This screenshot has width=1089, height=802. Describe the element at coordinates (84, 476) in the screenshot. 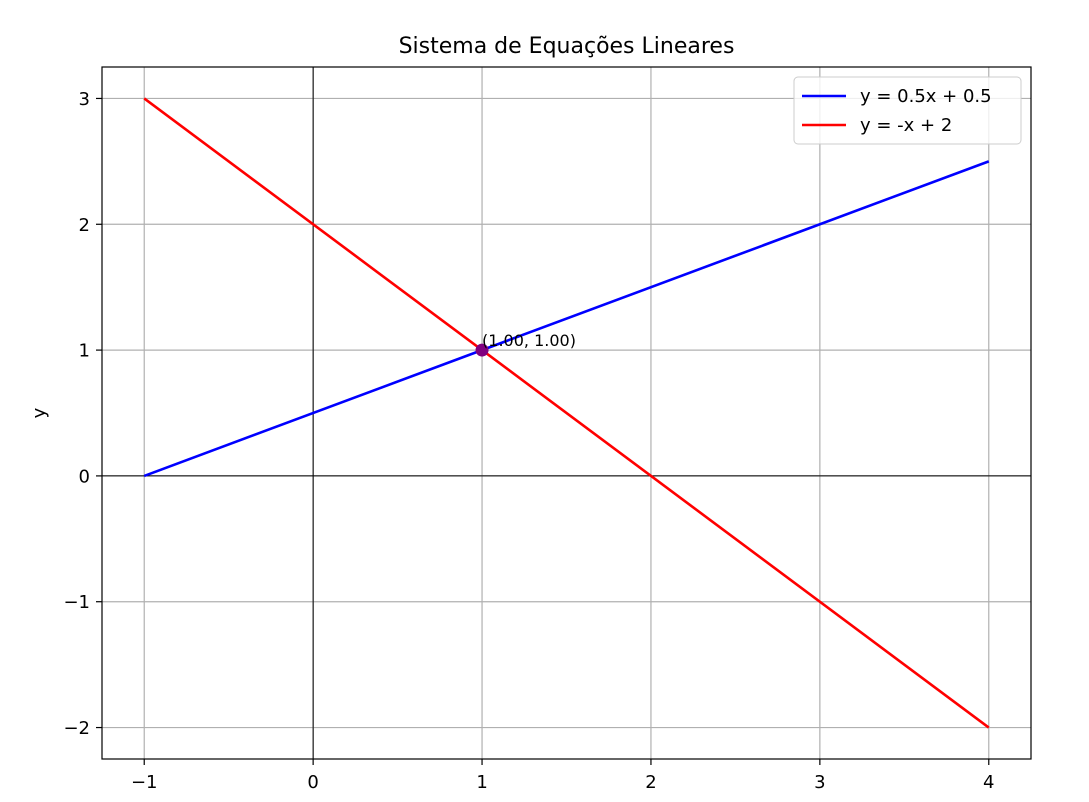

I see `y-tick-label: 0` at that location.